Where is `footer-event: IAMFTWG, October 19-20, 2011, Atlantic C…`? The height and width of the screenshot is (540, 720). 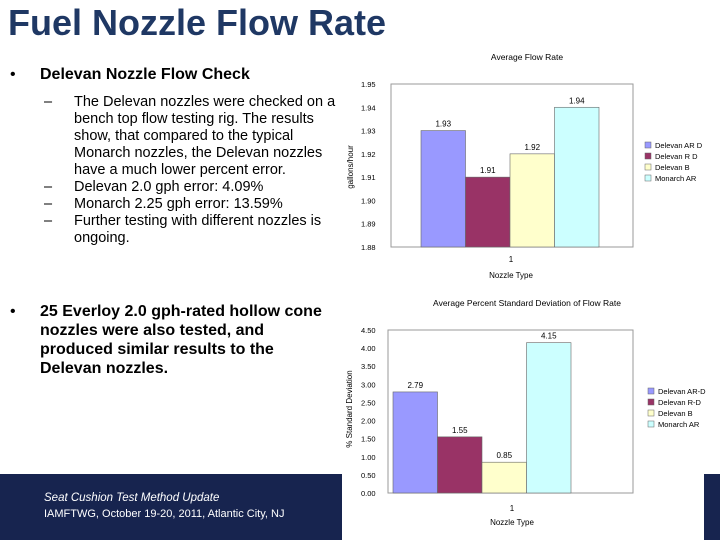 footer-event: IAMFTWG, October 19-20, 2011, Atlantic C… is located at coordinates (164, 514).